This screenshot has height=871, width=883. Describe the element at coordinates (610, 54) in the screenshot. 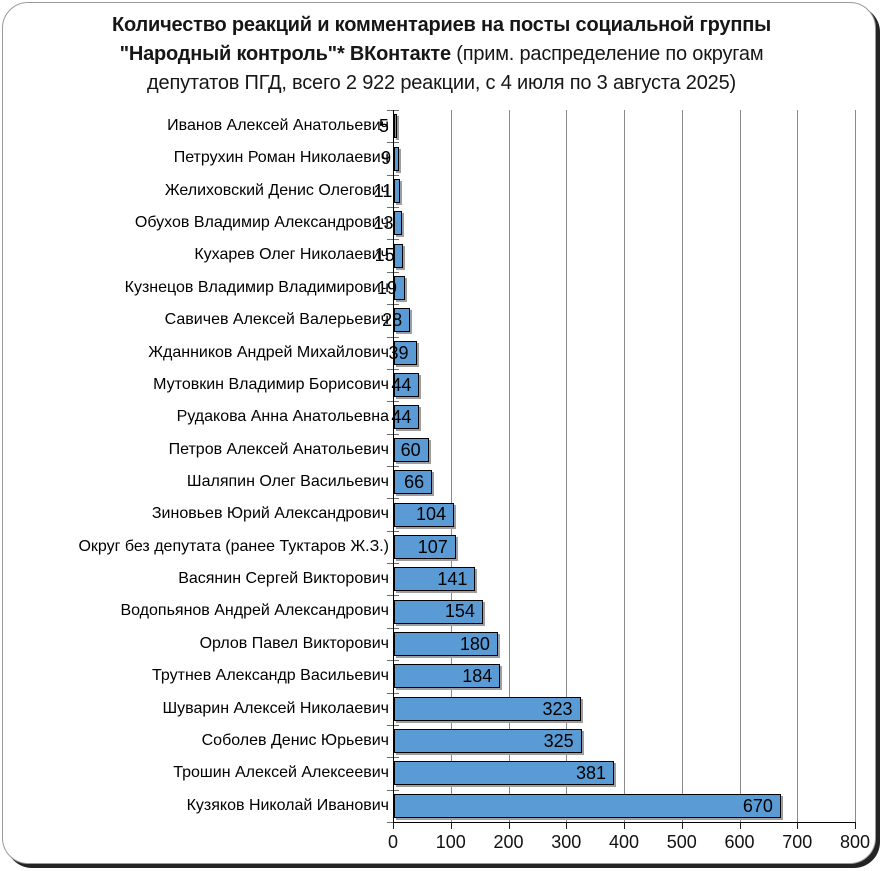

I see `chart-title-regular2: (прим. распределение по округам` at that location.